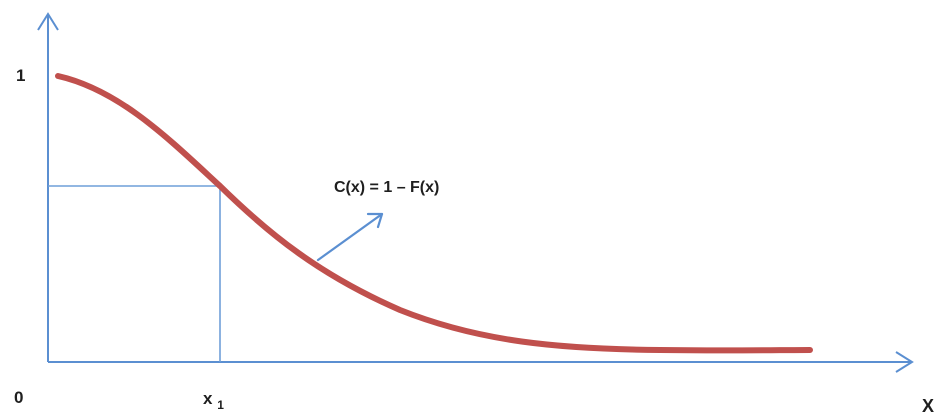 This screenshot has width=940, height=417. Describe the element at coordinates (208, 398) in the screenshot. I see `x1-label-base: x` at that location.